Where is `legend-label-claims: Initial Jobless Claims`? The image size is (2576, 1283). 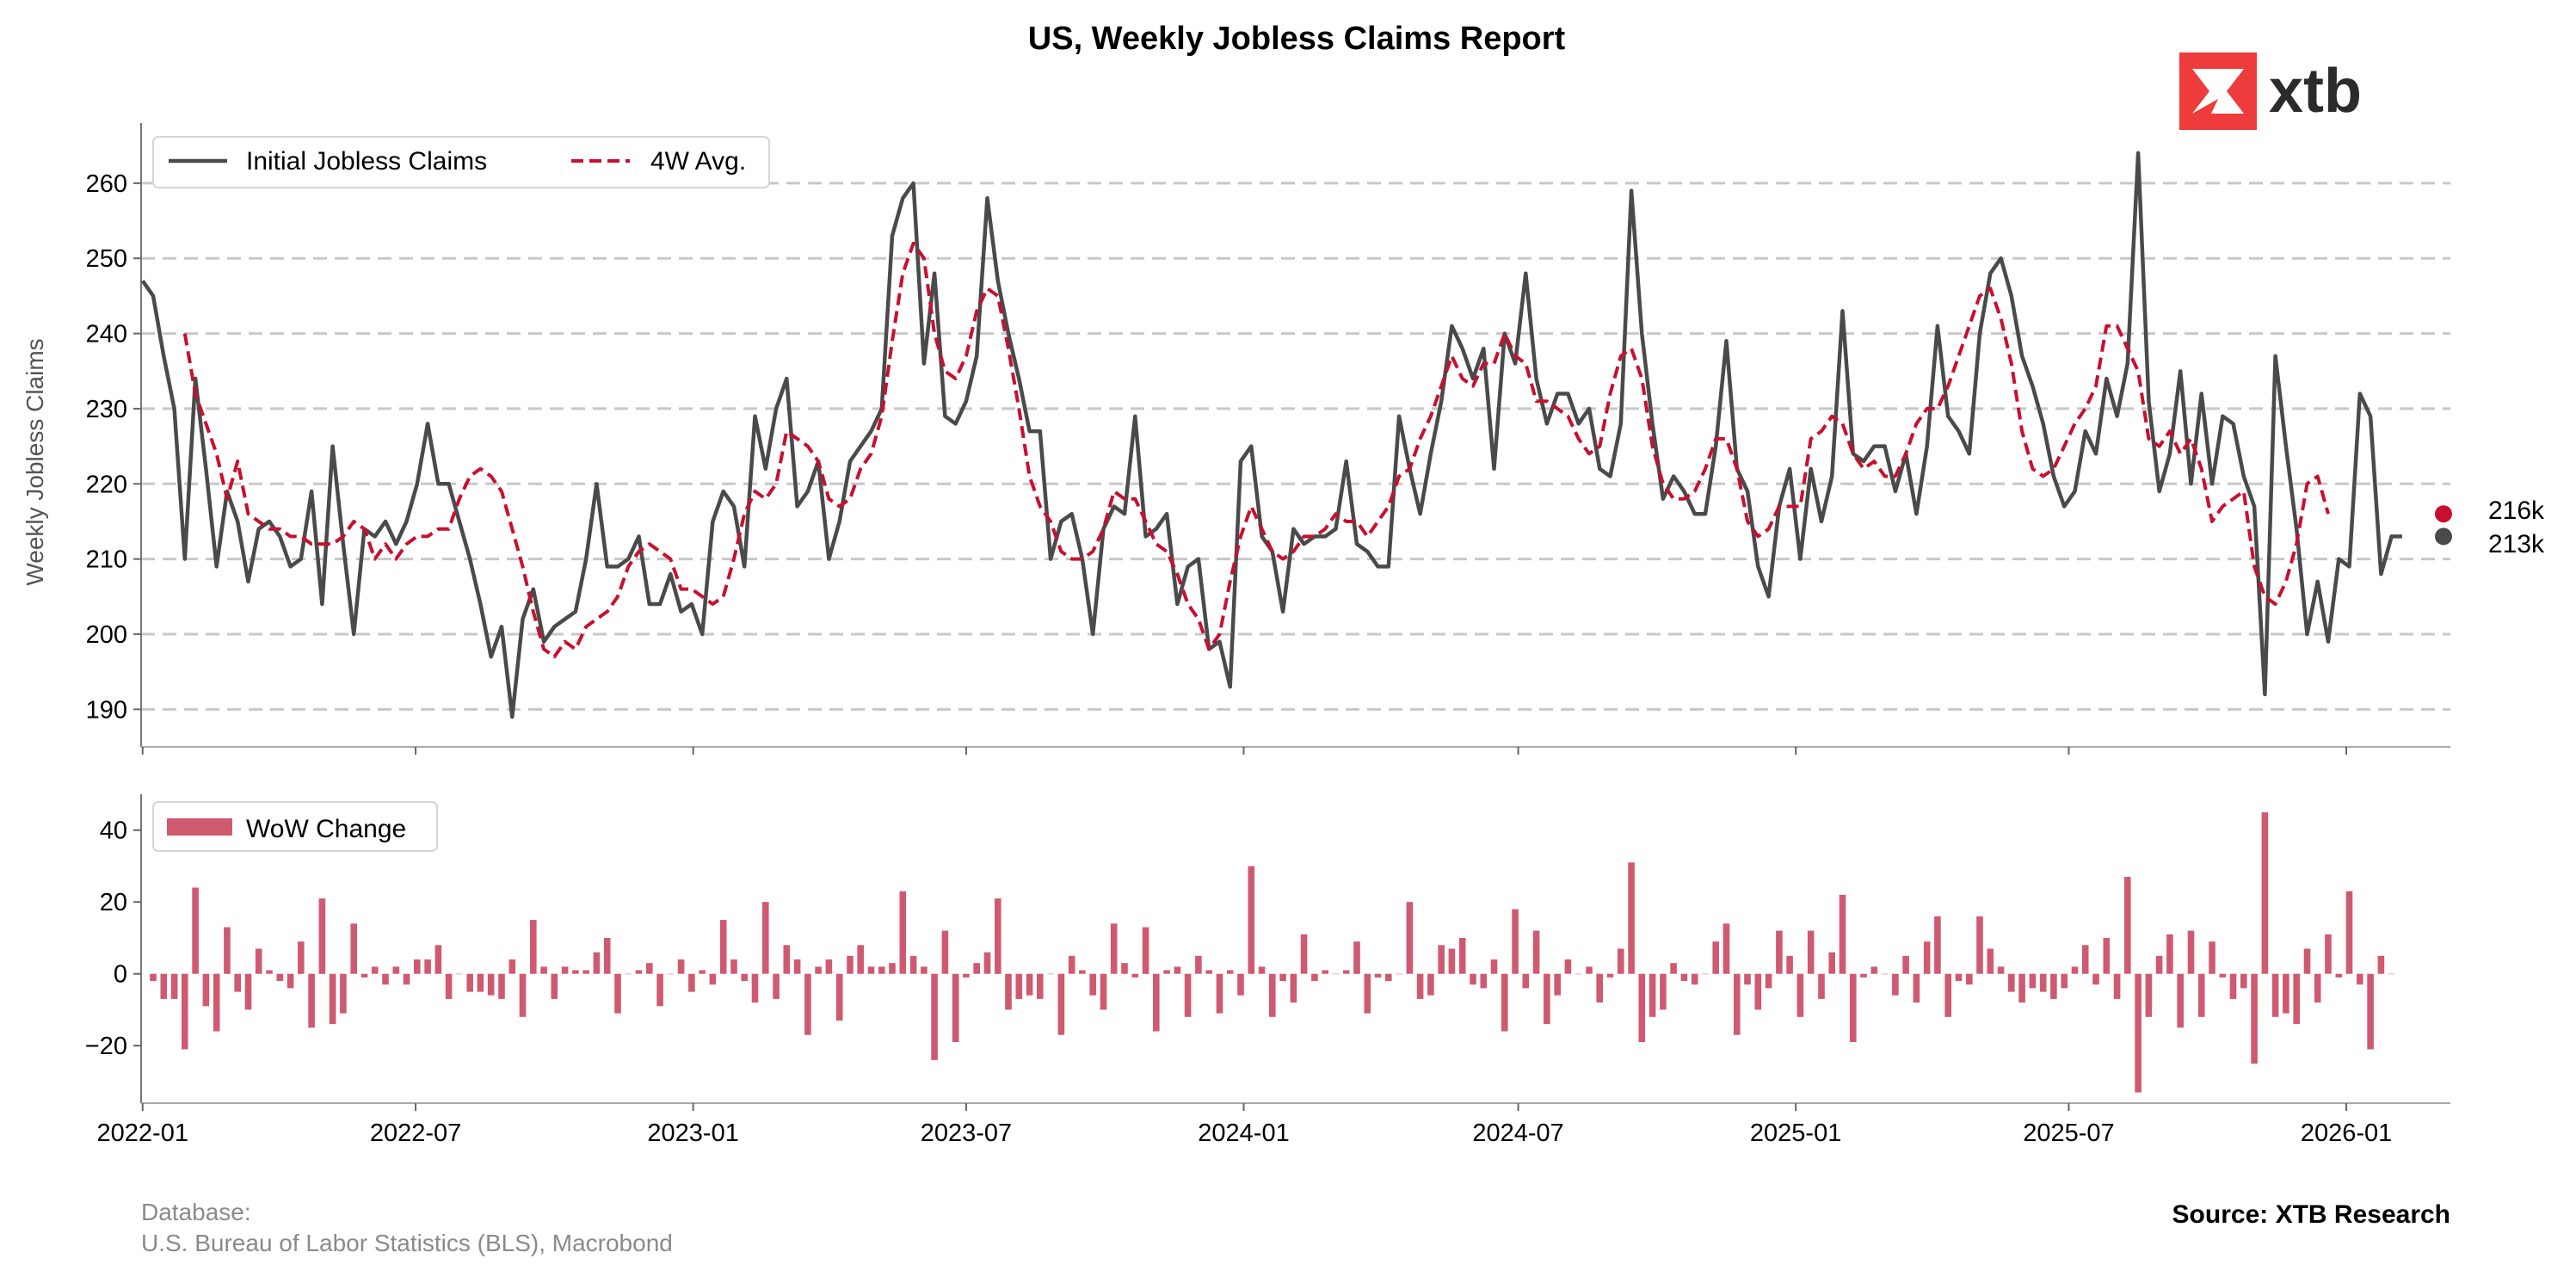 legend-label-claims: Initial Jobless Claims is located at coordinates (367, 161).